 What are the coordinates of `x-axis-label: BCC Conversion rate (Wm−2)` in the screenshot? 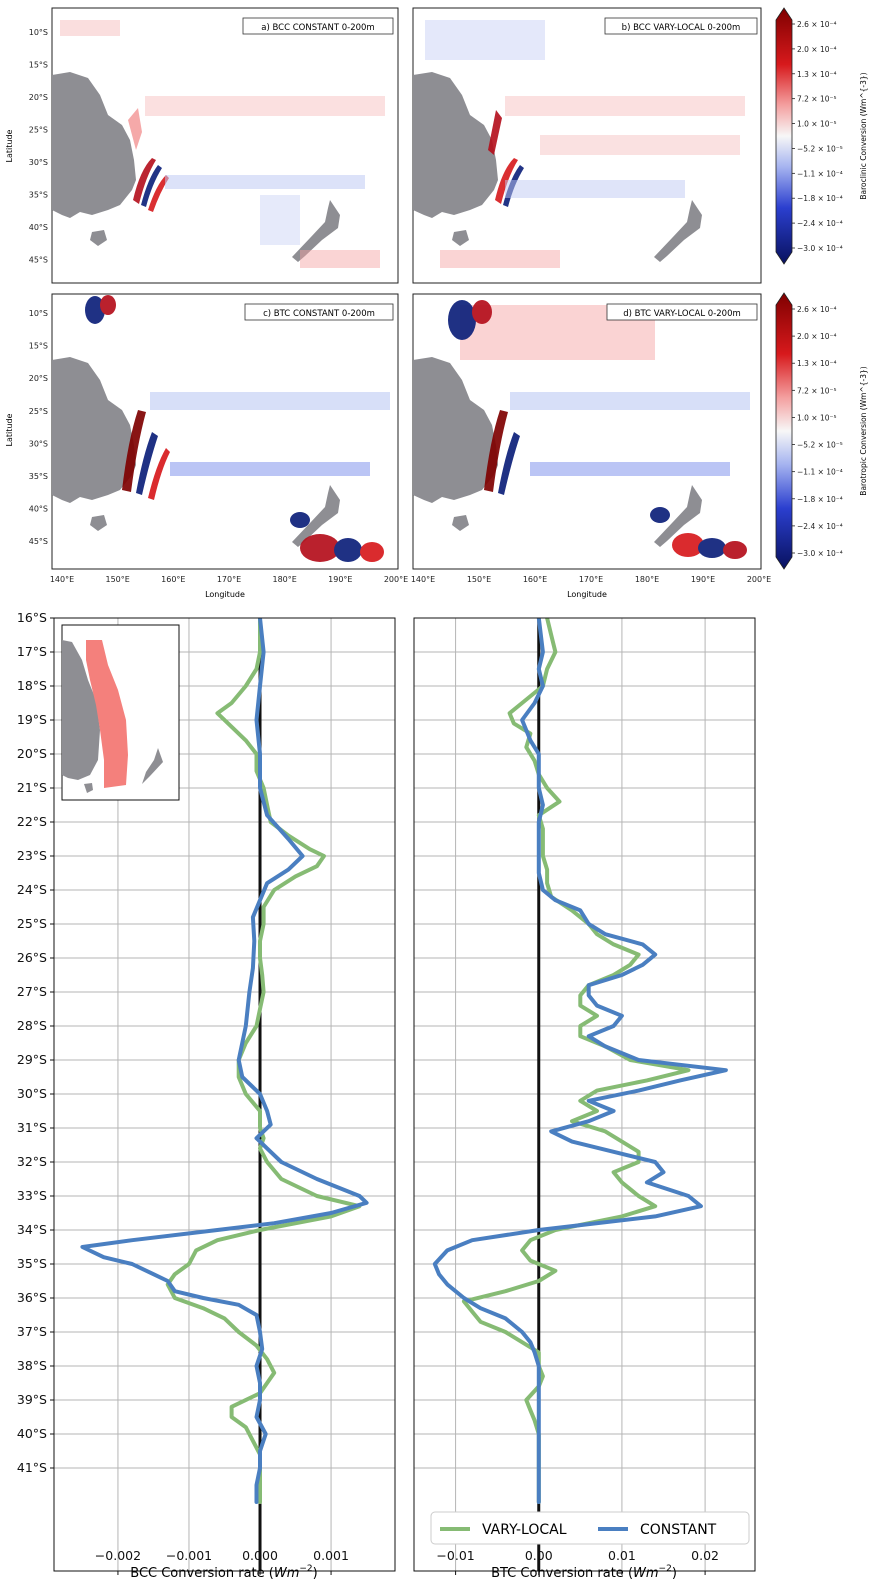 It's located at (224, 1572).